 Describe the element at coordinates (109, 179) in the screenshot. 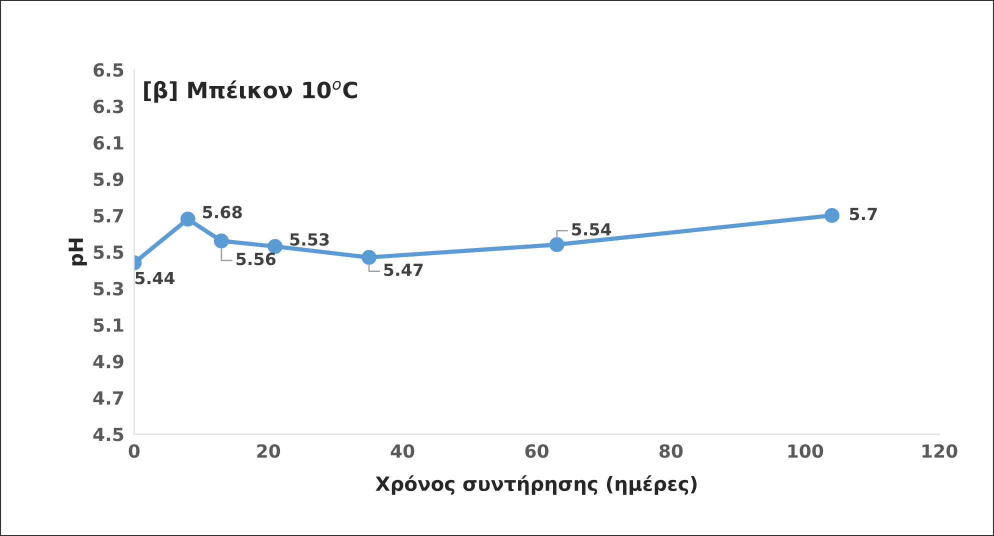

I see `y-tick-label: 5.9` at that location.